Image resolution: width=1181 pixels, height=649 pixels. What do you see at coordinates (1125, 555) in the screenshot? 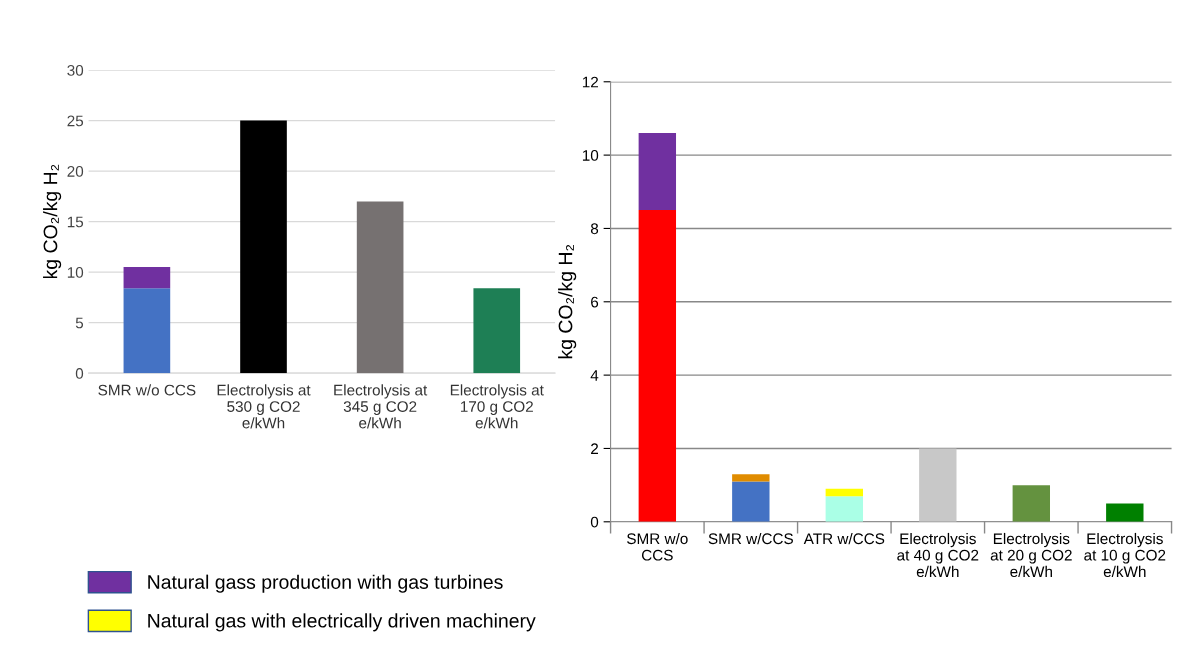
I see `x-tick-label: Electrolysis at 10 g CO2 e/kWh` at bounding box center [1125, 555].